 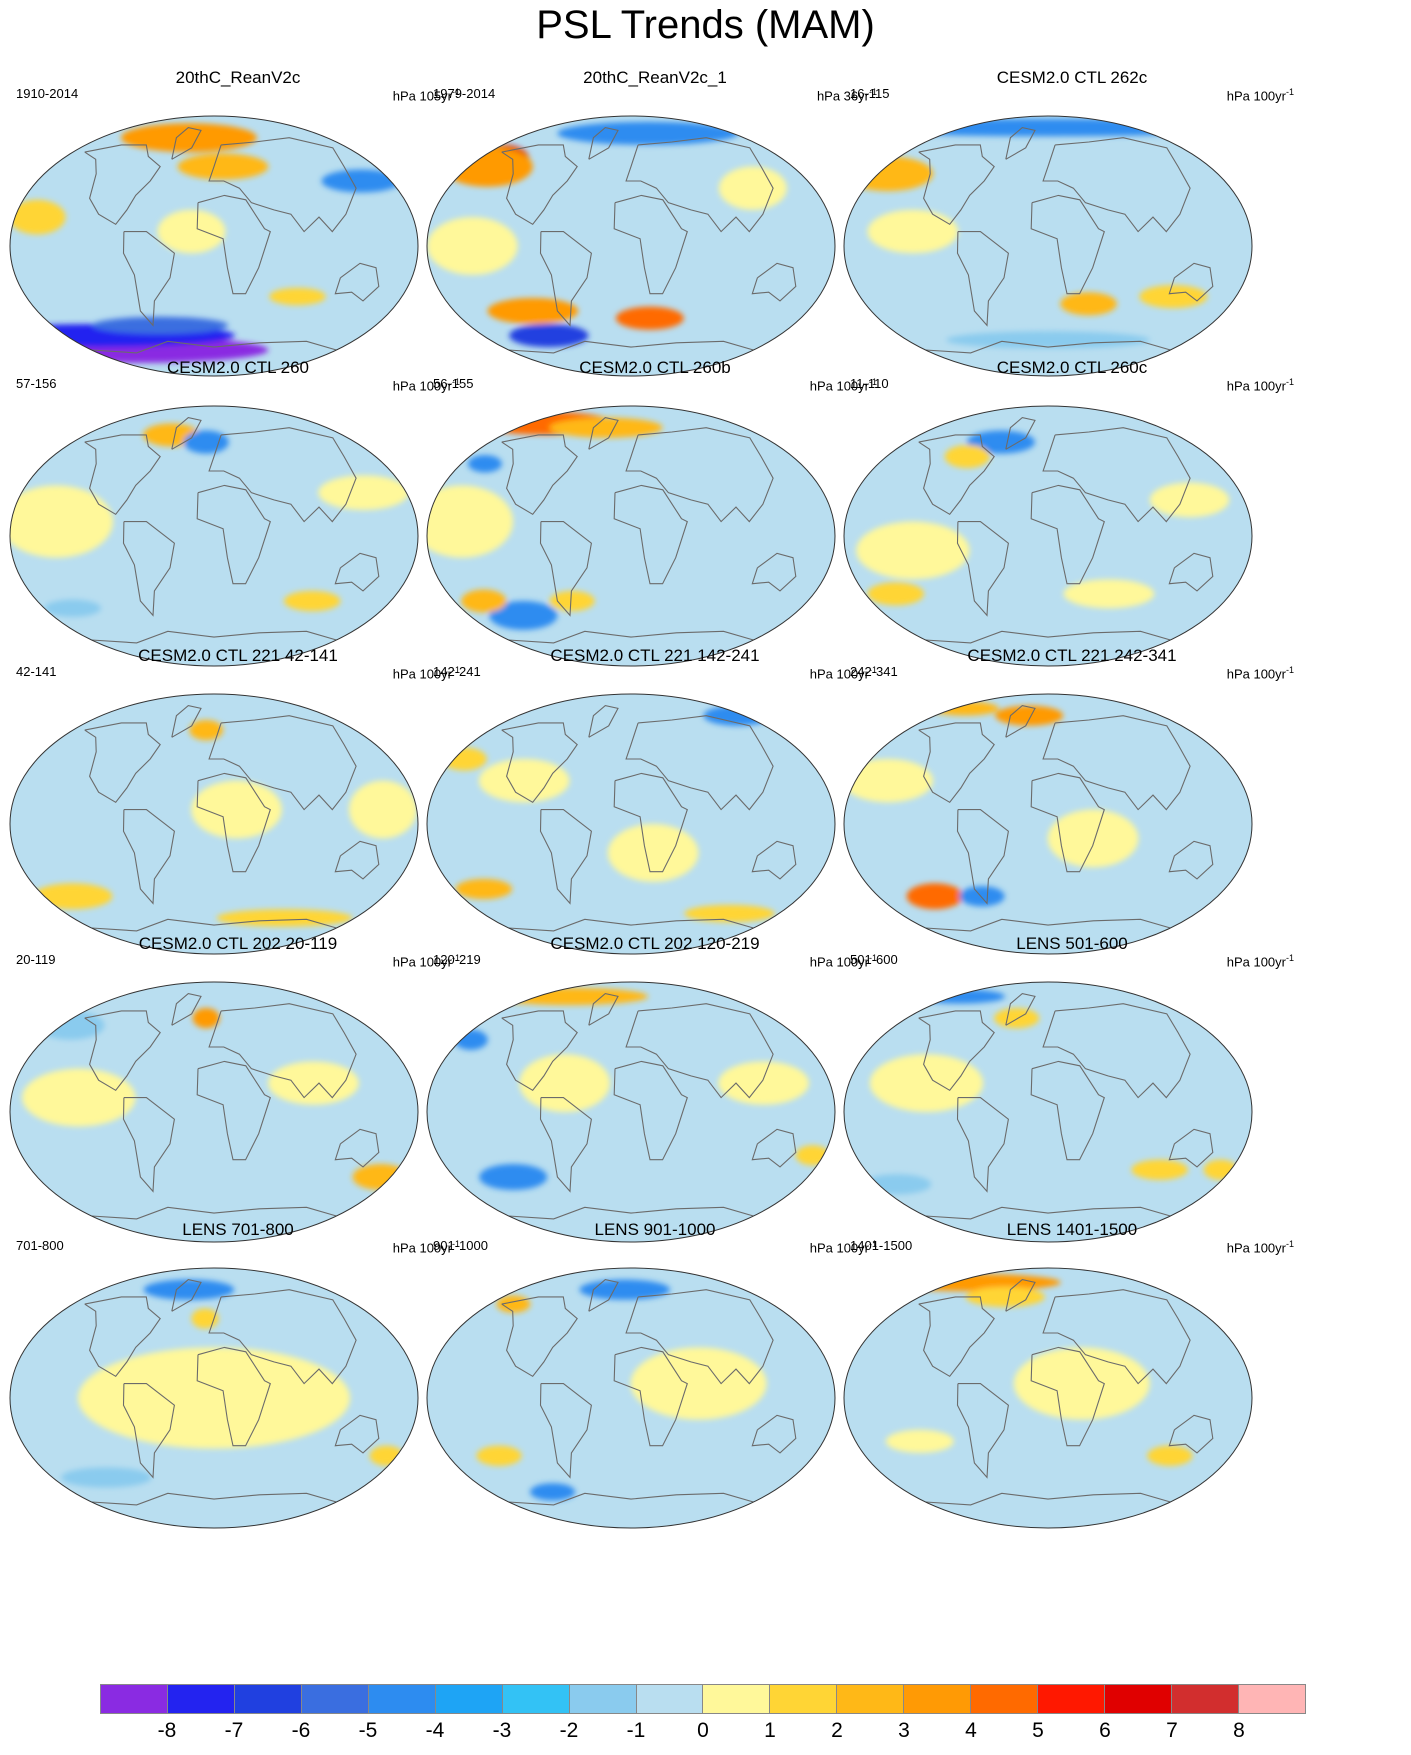 I want to click on panel-year-range: 42-141, so click(x=36, y=671).